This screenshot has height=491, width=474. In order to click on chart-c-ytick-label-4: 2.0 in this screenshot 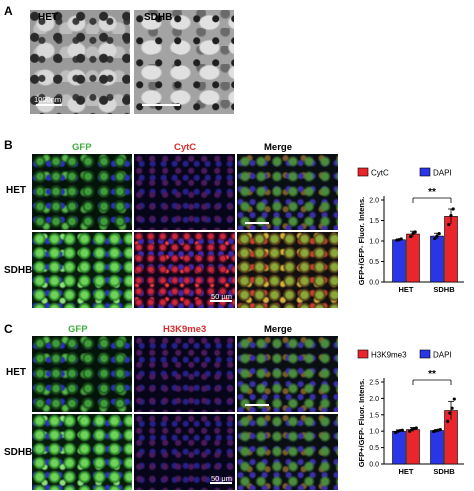, I will do `click(374, 399)`.